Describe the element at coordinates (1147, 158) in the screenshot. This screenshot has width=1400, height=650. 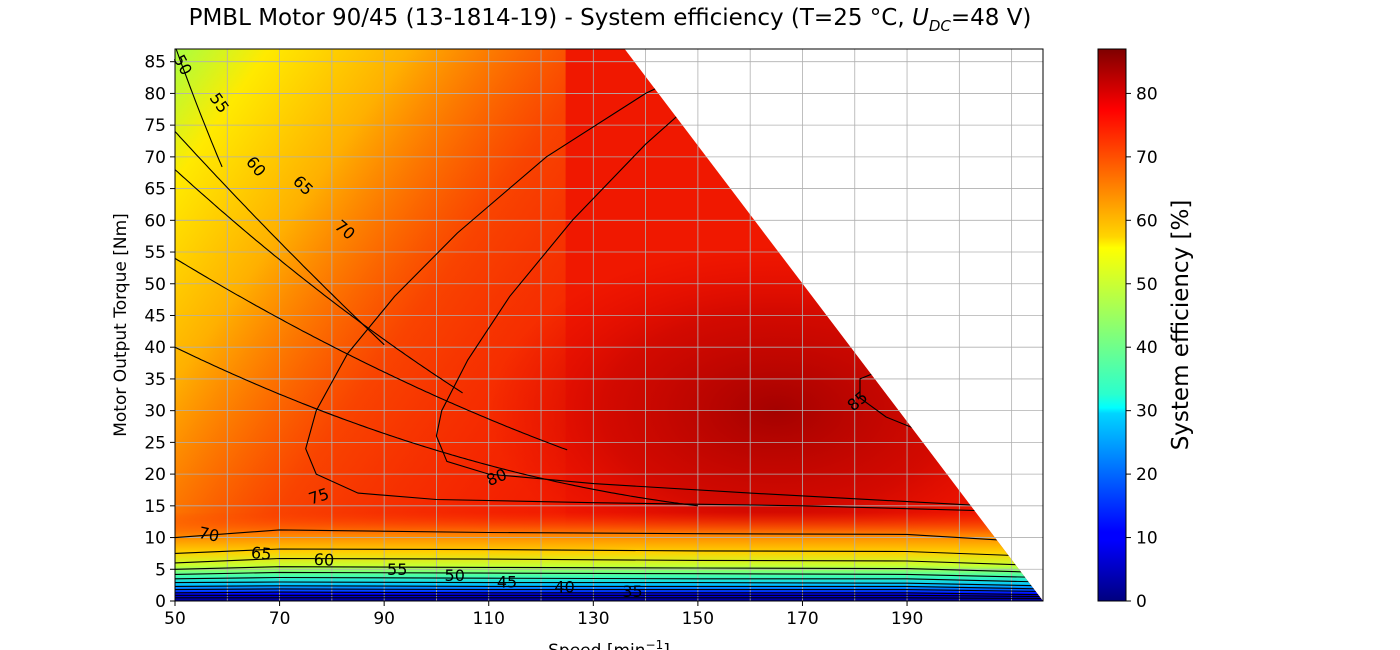
I see `colorbar-tick-label: 70` at that location.